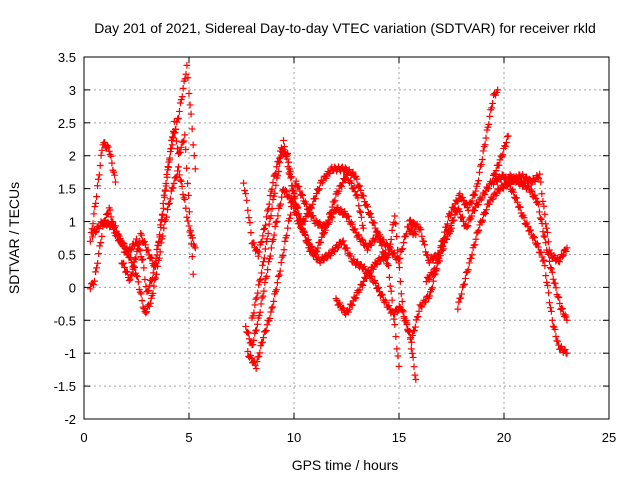 This screenshot has width=640, height=480. Describe the element at coordinates (294, 437) in the screenshot. I see `x-tick-label: 10` at that location.